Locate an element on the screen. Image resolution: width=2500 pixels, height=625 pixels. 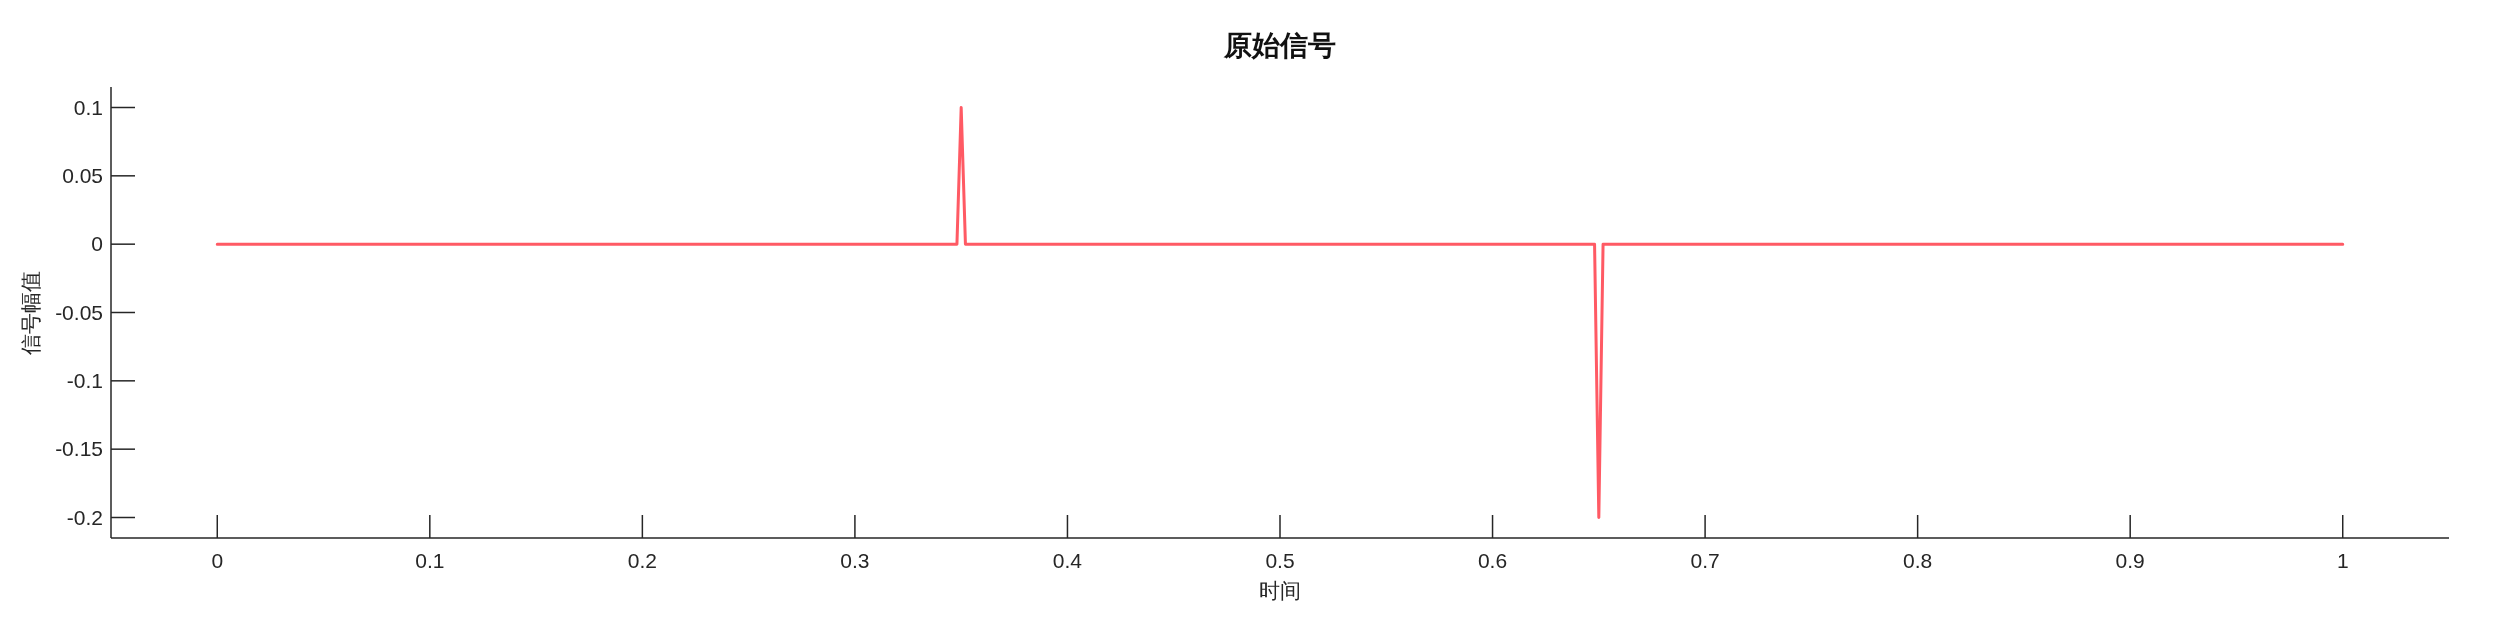
x-tick-label: 0.2 is located at coordinates (642, 560).